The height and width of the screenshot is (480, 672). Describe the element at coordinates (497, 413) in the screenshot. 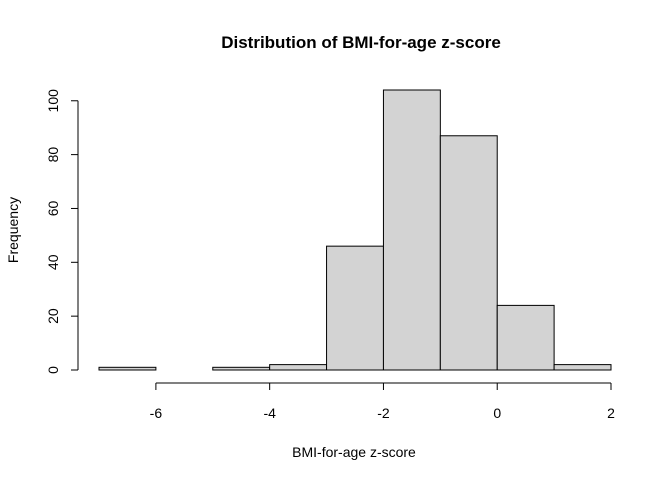

I see `x-tick-label: 0` at that location.